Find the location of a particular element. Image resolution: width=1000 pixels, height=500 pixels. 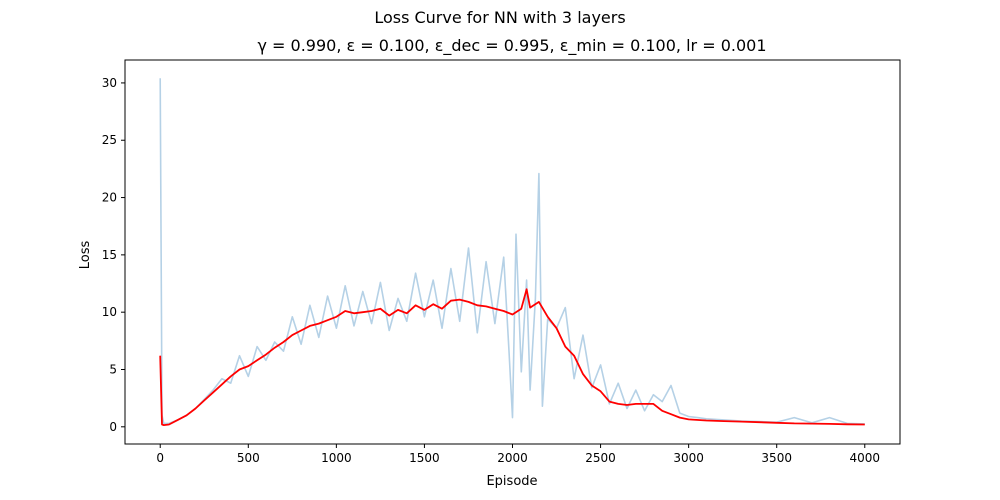

x-axis-ticks: 0 500 1000 1500 2000 2500 3000 3500 4000 is located at coordinates (518, 454).